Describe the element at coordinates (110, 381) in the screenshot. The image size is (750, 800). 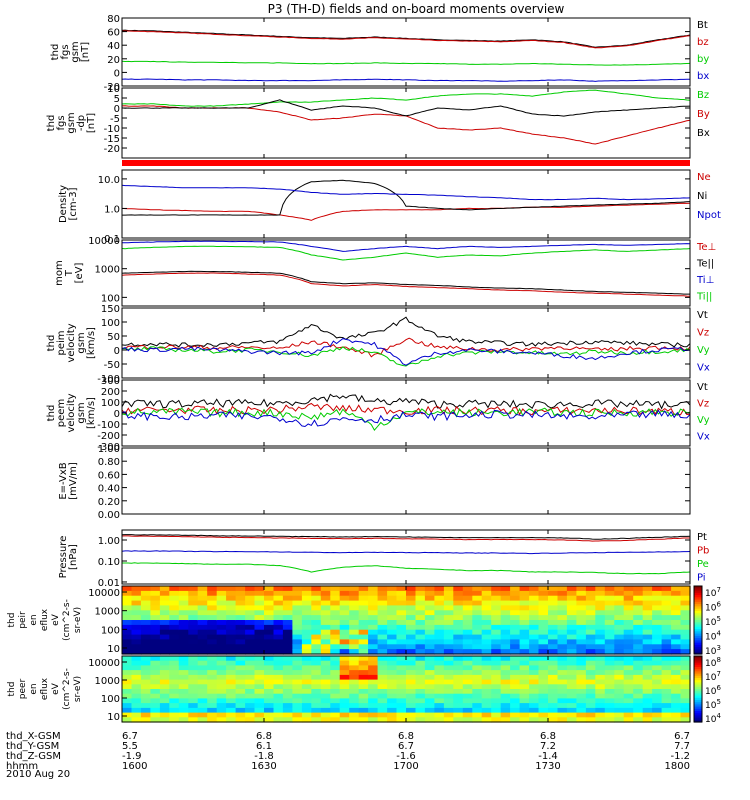
I see `y-tick-label: 300` at that location.